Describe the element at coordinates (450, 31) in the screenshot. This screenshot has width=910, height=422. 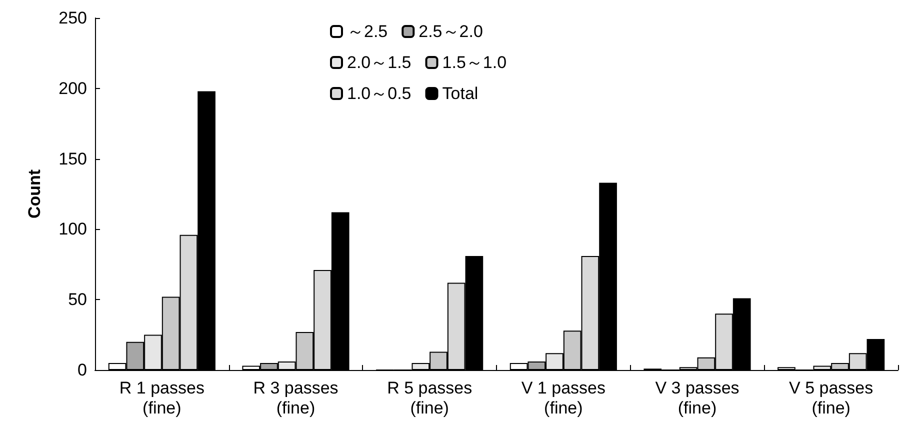
I see `legend-label: 2.5～2.0` at that location.